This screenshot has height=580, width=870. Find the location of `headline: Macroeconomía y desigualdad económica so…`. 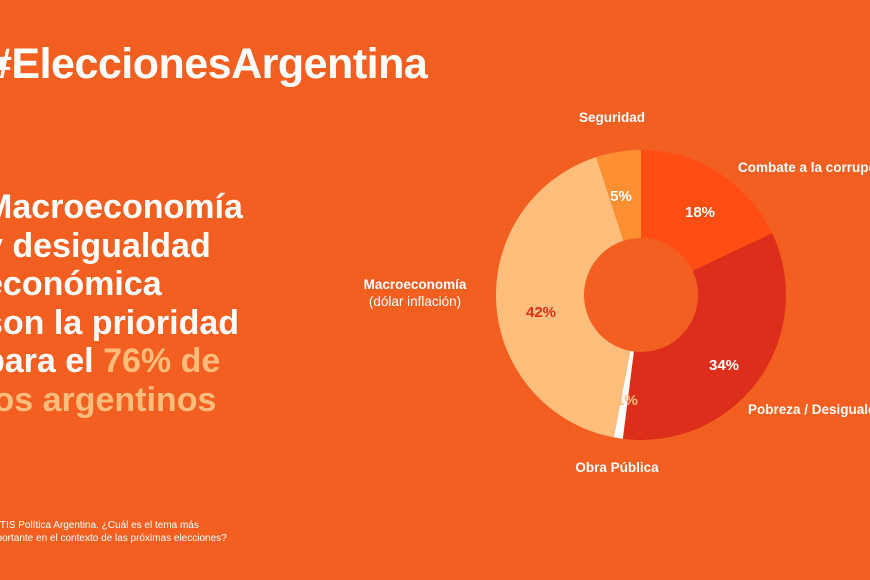

headline: Macroeconomía y desigualdad económica so… is located at coordinates (121, 303).